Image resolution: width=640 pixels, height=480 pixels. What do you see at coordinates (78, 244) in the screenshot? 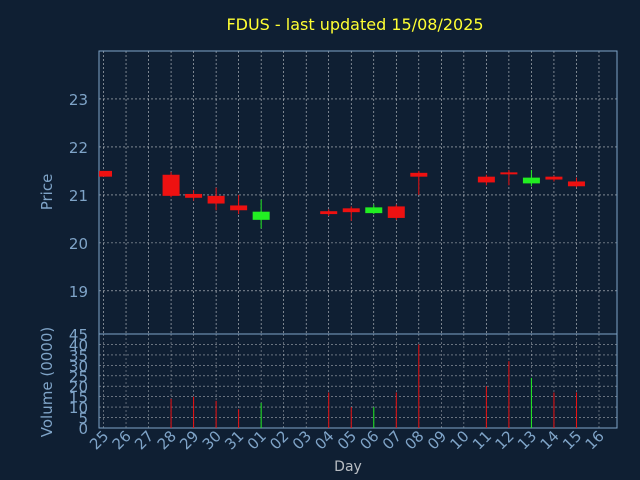
I see `price-tick-label: 20` at bounding box center [78, 244].